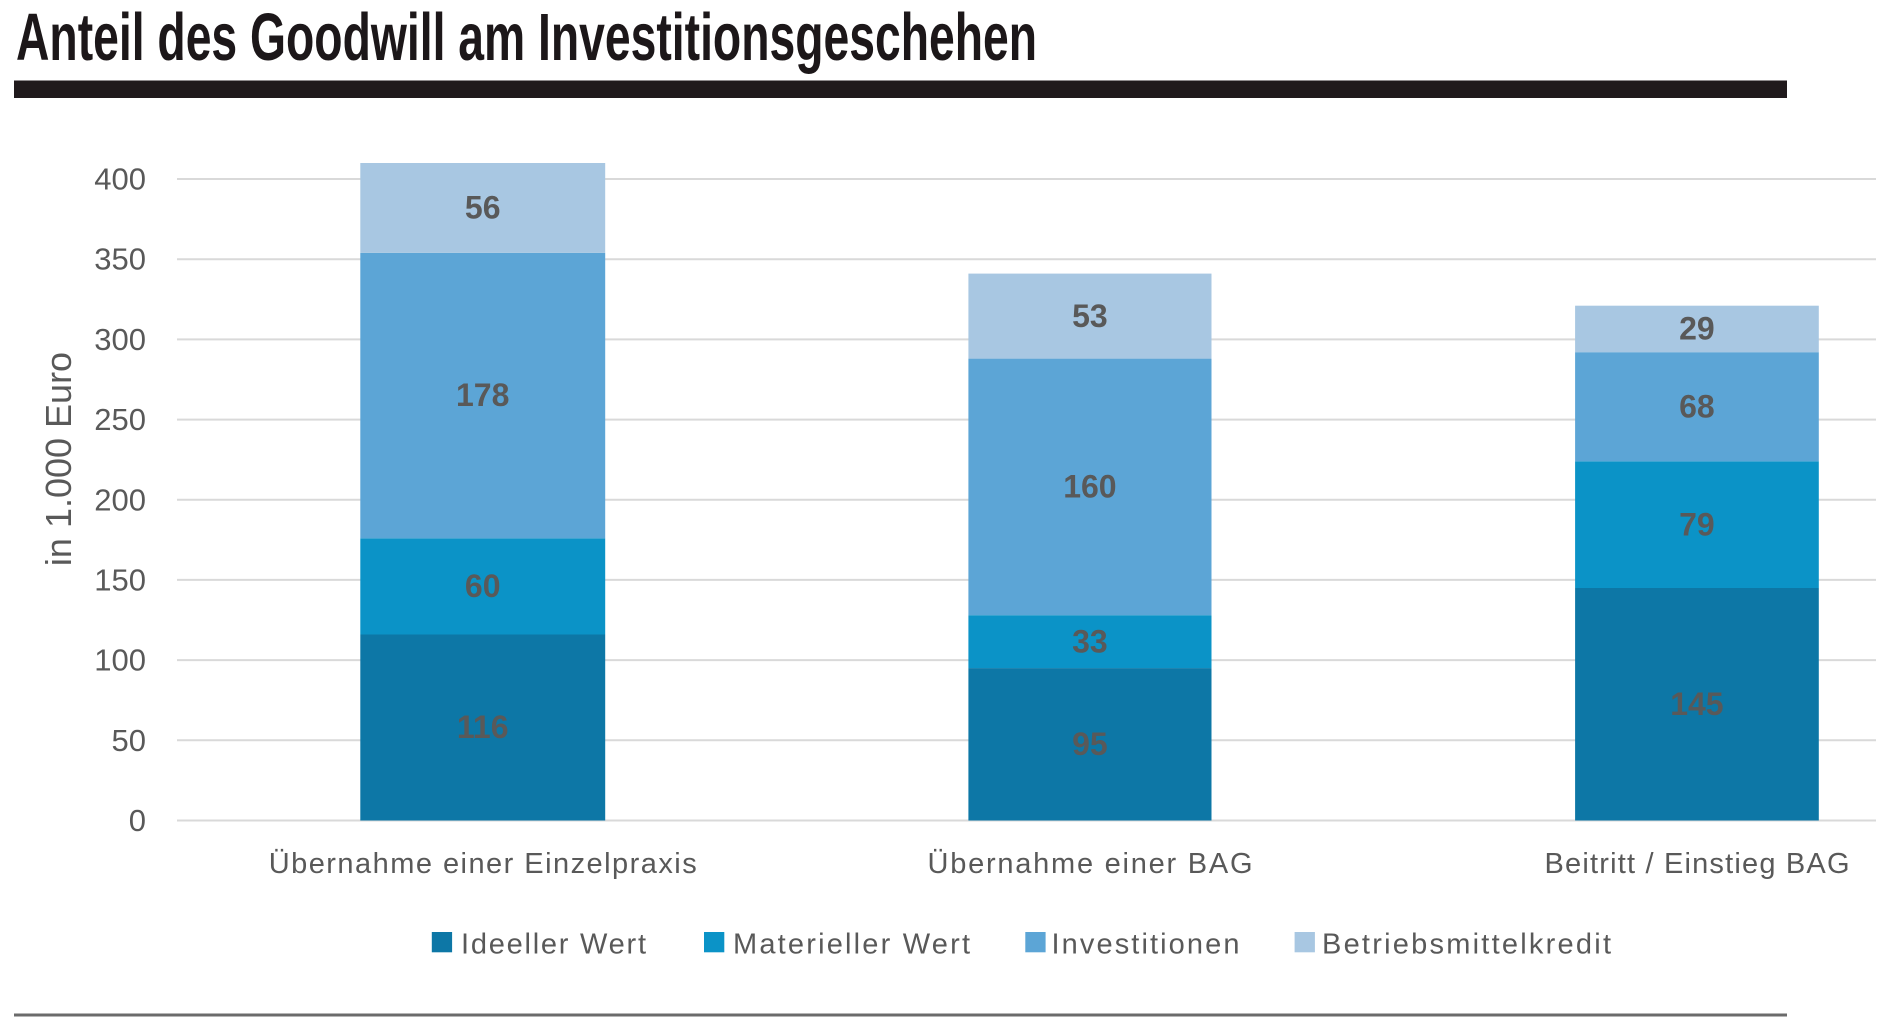 The image size is (1900, 1031). What do you see at coordinates (553, 945) in the screenshot?
I see `svg-text: Ideeller Wert` at bounding box center [553, 945].